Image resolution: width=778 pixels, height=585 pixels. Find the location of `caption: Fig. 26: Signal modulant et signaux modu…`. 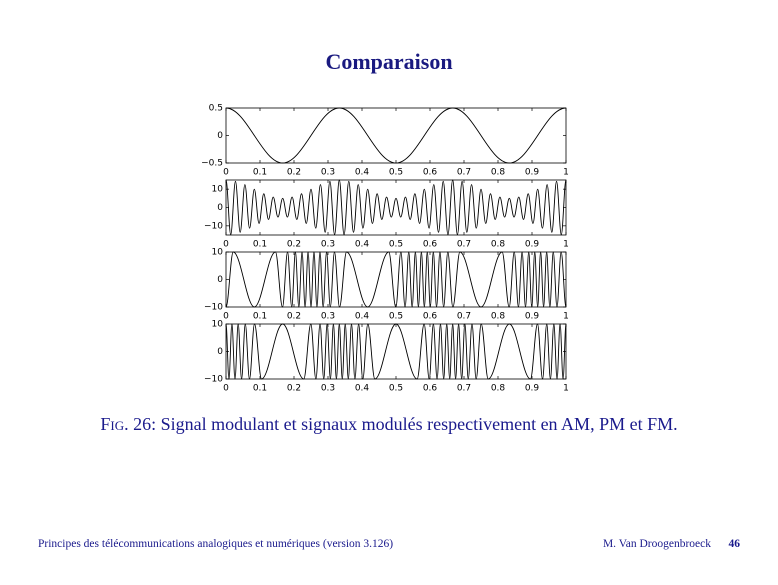

caption: Fig. 26: Signal modulant et signaux modu… is located at coordinates (388, 424).